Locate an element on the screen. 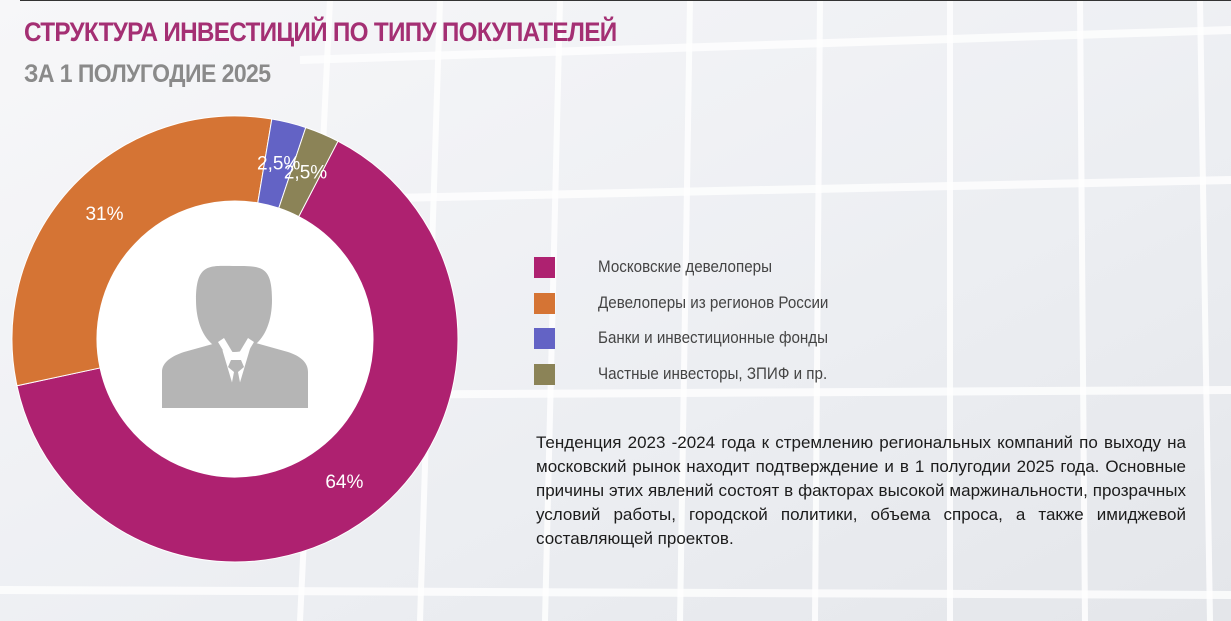  slice-label-2: 31% is located at coordinates (104, 214).